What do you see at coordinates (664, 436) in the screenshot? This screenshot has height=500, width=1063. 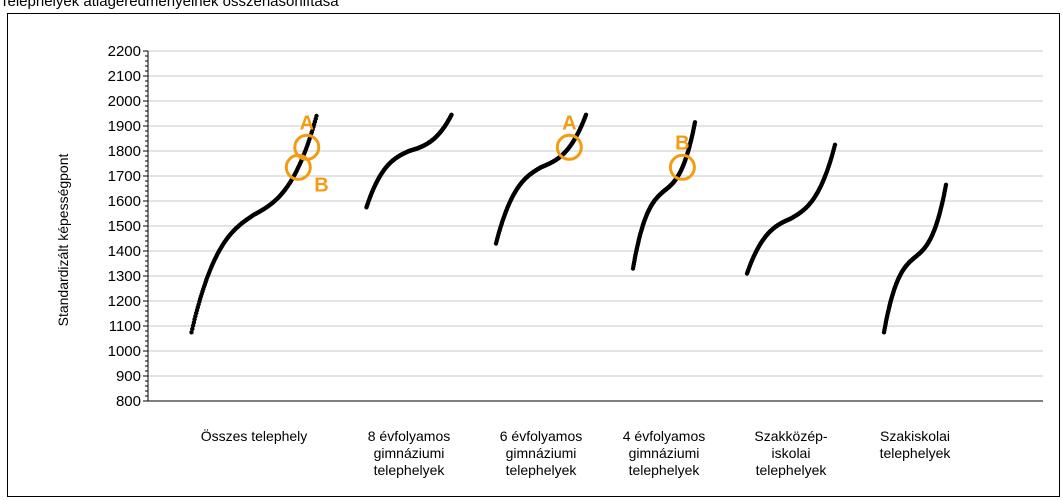 I see `x-category-label-line: 4 évfolyamos` at bounding box center [664, 436].